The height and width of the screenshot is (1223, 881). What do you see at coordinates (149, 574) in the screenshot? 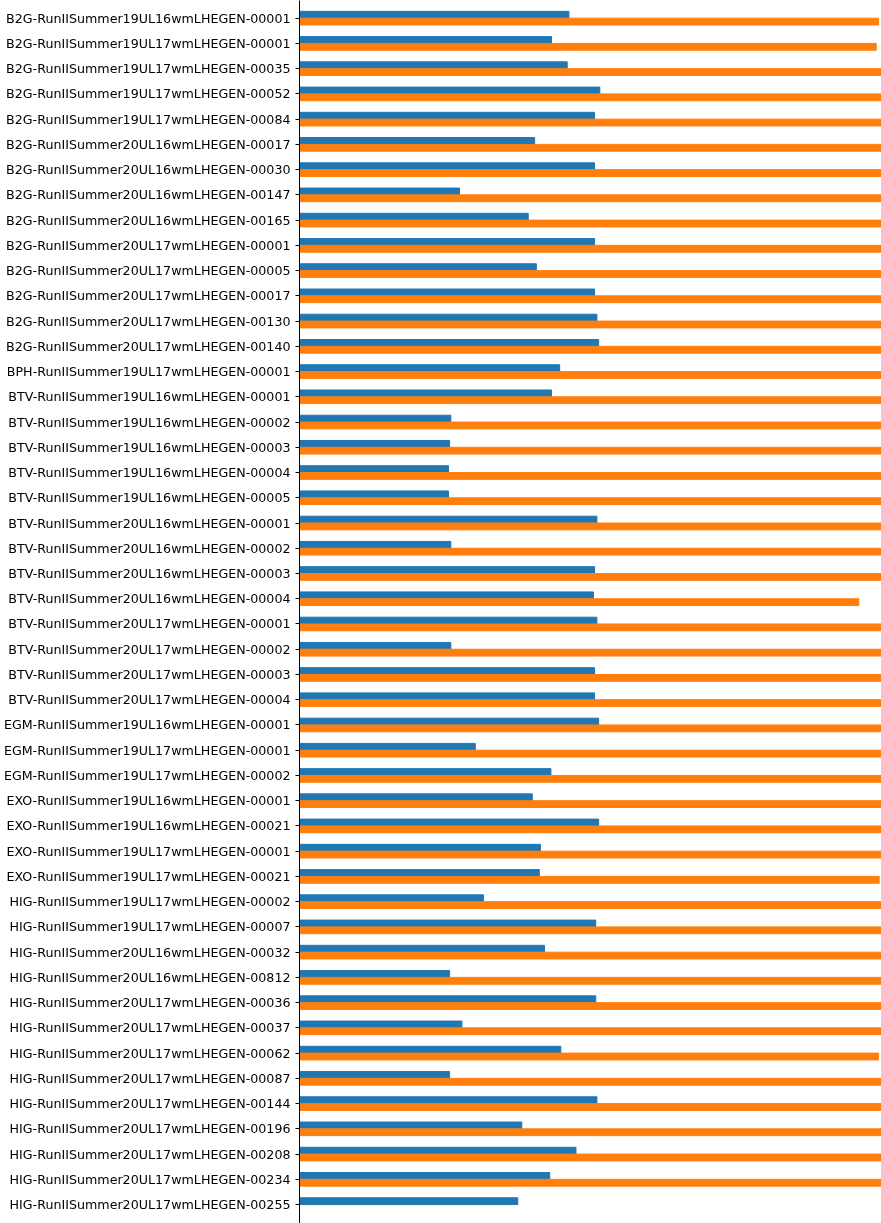
I see `y-tick-label: BTV-RunIISummer20UL16wmLHEGEN-00003` at bounding box center [149, 574].